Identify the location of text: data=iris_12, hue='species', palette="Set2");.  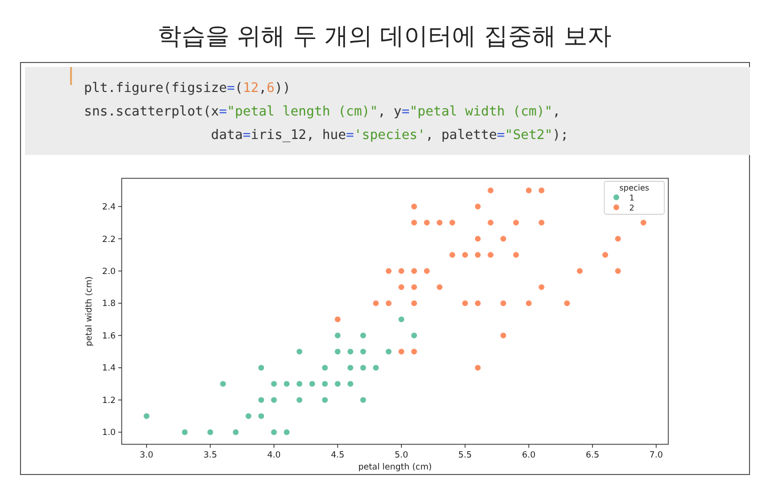
(389, 135).